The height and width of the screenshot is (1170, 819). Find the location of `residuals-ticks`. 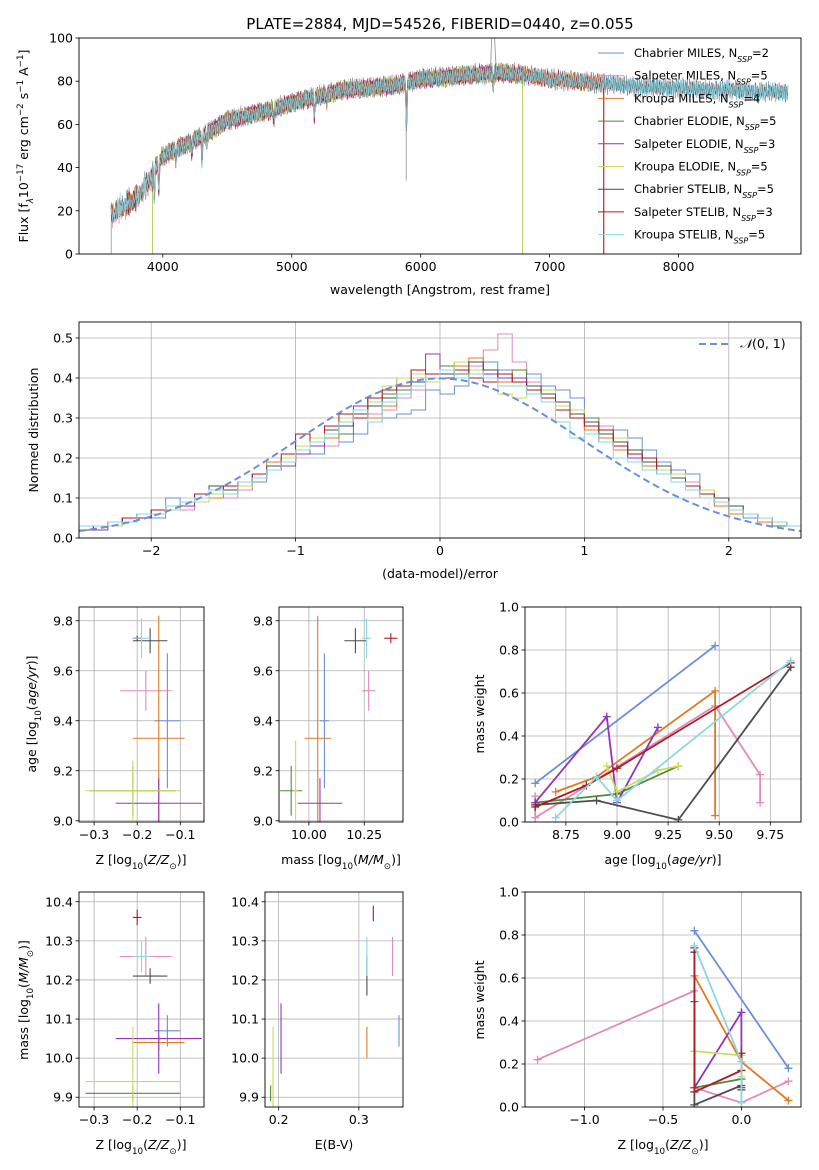

residuals-ticks is located at coordinates (402, 439).